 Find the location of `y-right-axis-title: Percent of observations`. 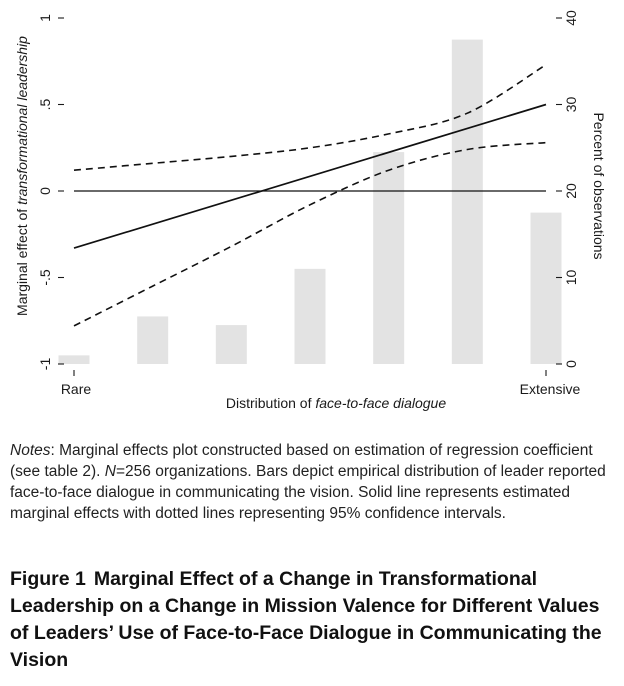

y-right-axis-title: Percent of observations is located at coordinates (599, 185).